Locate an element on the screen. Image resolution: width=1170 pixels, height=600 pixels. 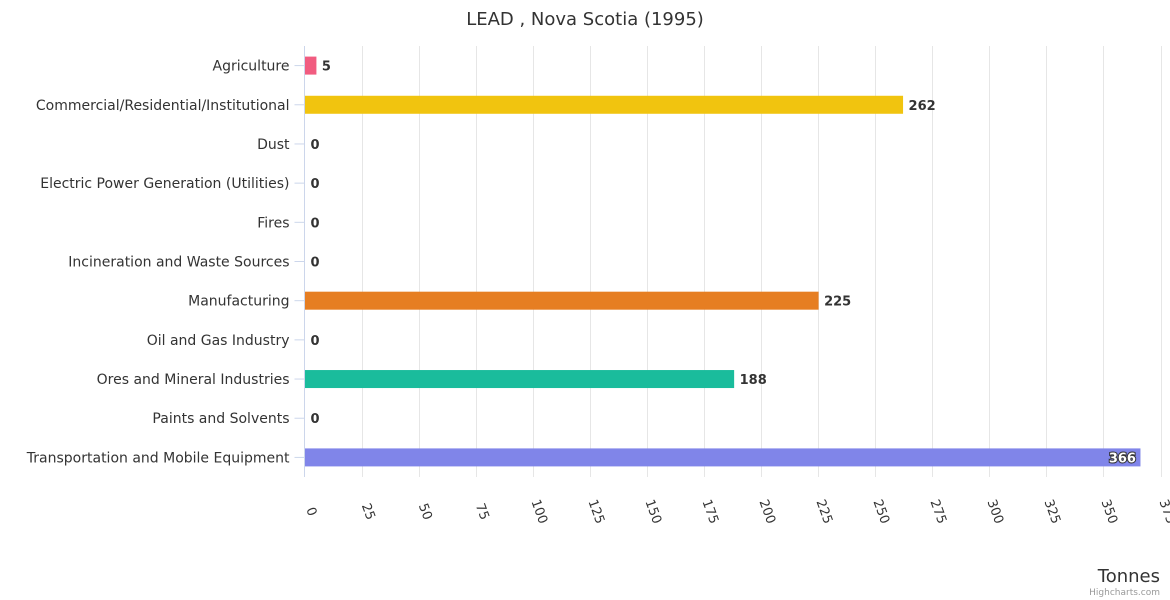
tick-label: 275 is located at coordinates (937, 512).